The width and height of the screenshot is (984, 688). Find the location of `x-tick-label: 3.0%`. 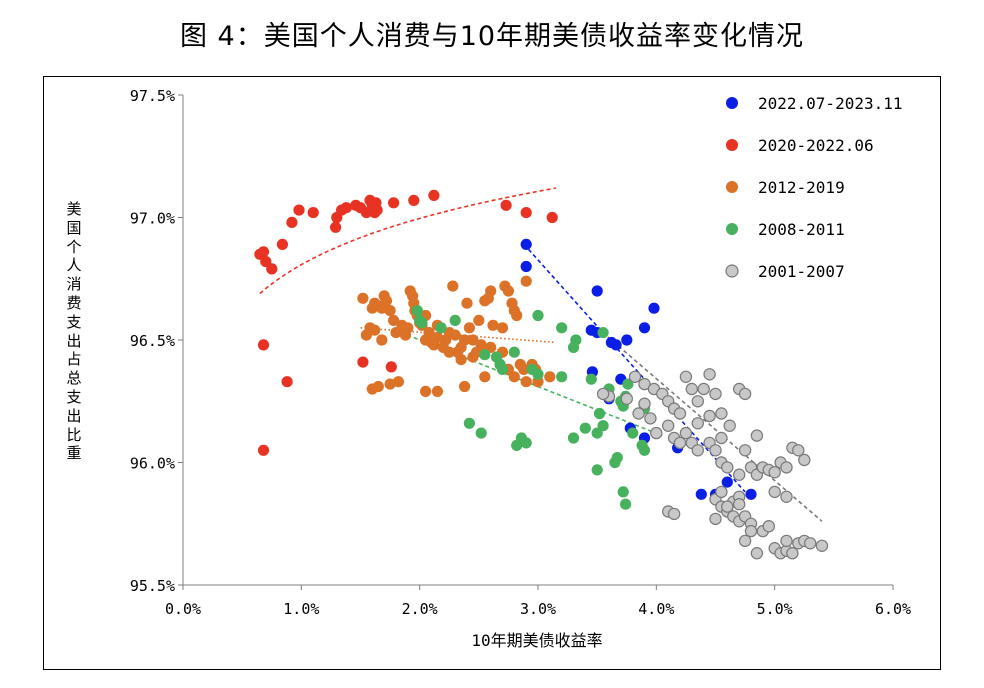

x-tick-label: 3.0% is located at coordinates (538, 609).